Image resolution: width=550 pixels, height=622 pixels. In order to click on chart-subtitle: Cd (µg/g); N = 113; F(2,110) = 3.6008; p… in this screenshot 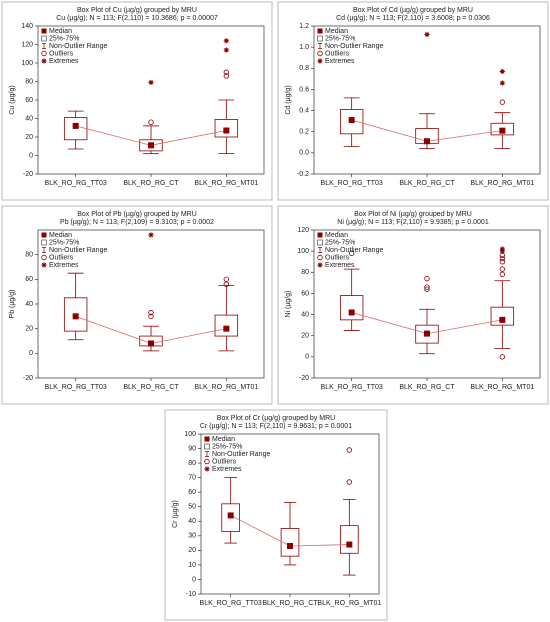, I will do `click(413, 18)`.